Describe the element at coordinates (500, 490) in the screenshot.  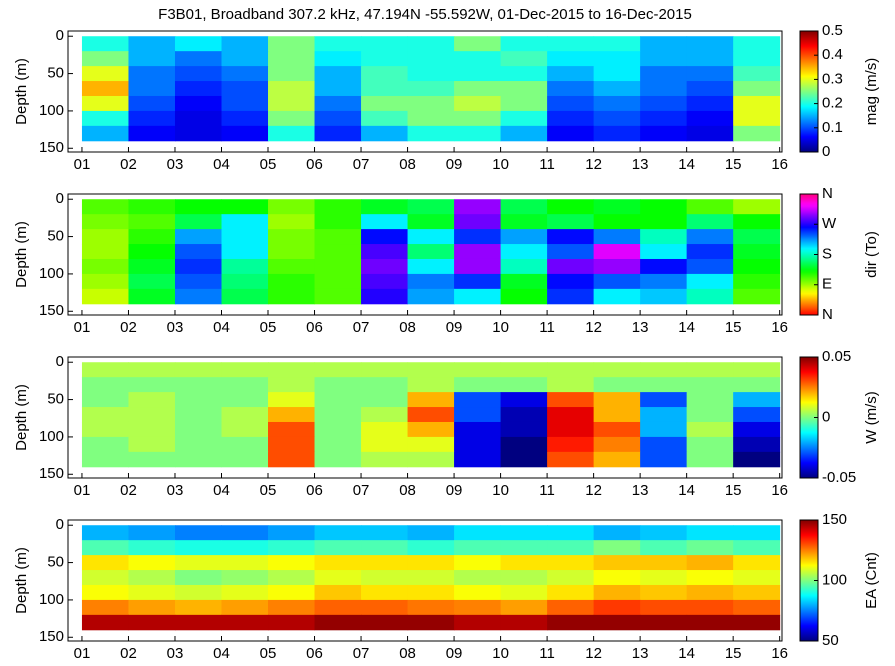
I see `x-tick-label: 10` at that location.